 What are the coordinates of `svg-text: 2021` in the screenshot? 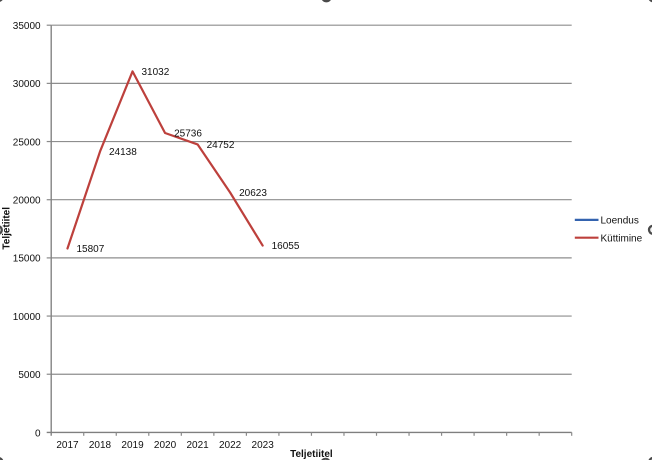 It's located at (197, 445).